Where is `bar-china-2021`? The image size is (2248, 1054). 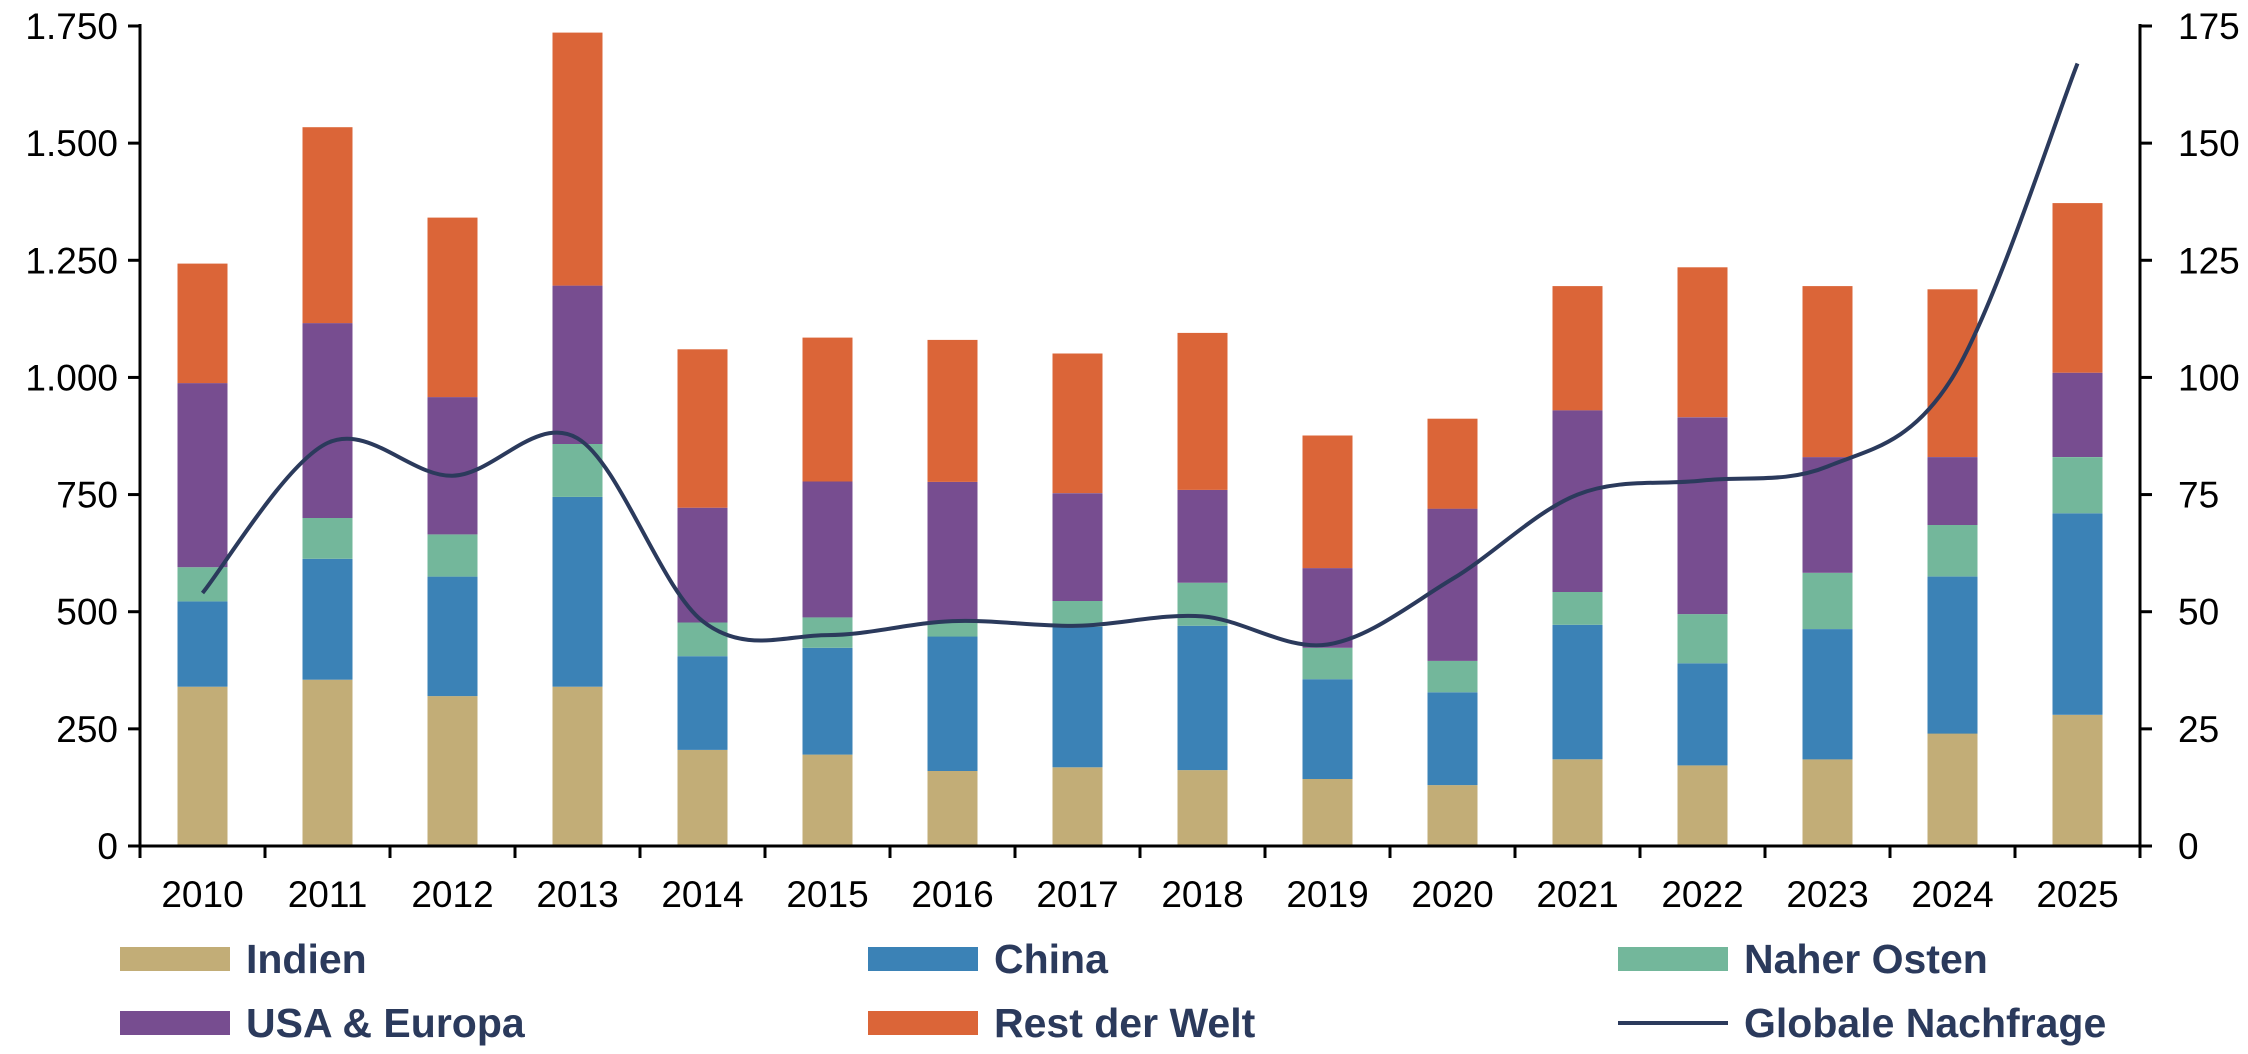
bar-china-2021 is located at coordinates (1577, 692).